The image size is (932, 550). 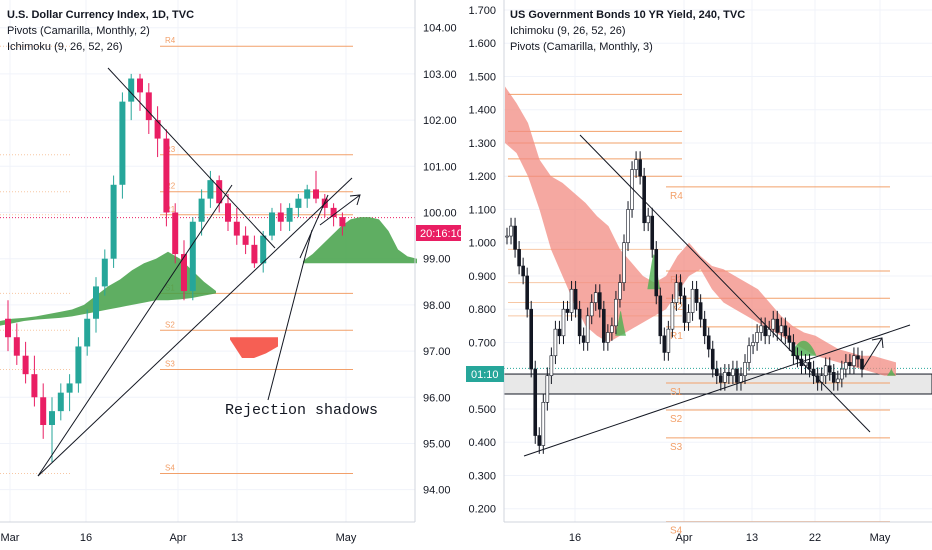 What do you see at coordinates (340, 210) in the screenshot?
I see `dxy-arrow` at bounding box center [340, 210].